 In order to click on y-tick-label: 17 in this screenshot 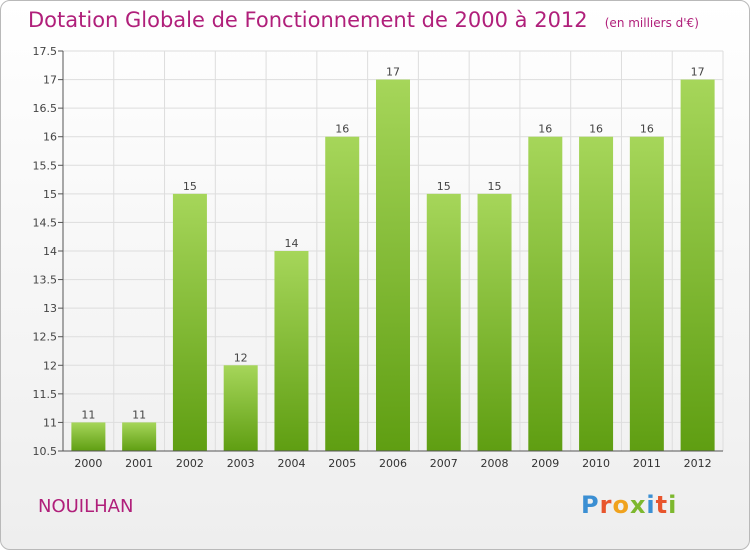, I will do `click(50, 80)`.